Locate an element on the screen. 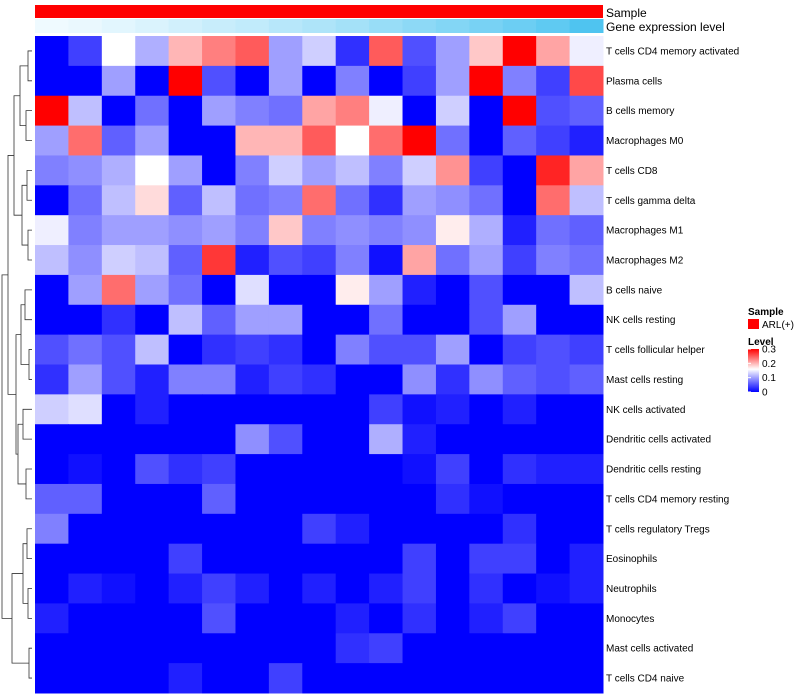  gene-expression-cell is located at coordinates (185, 26).